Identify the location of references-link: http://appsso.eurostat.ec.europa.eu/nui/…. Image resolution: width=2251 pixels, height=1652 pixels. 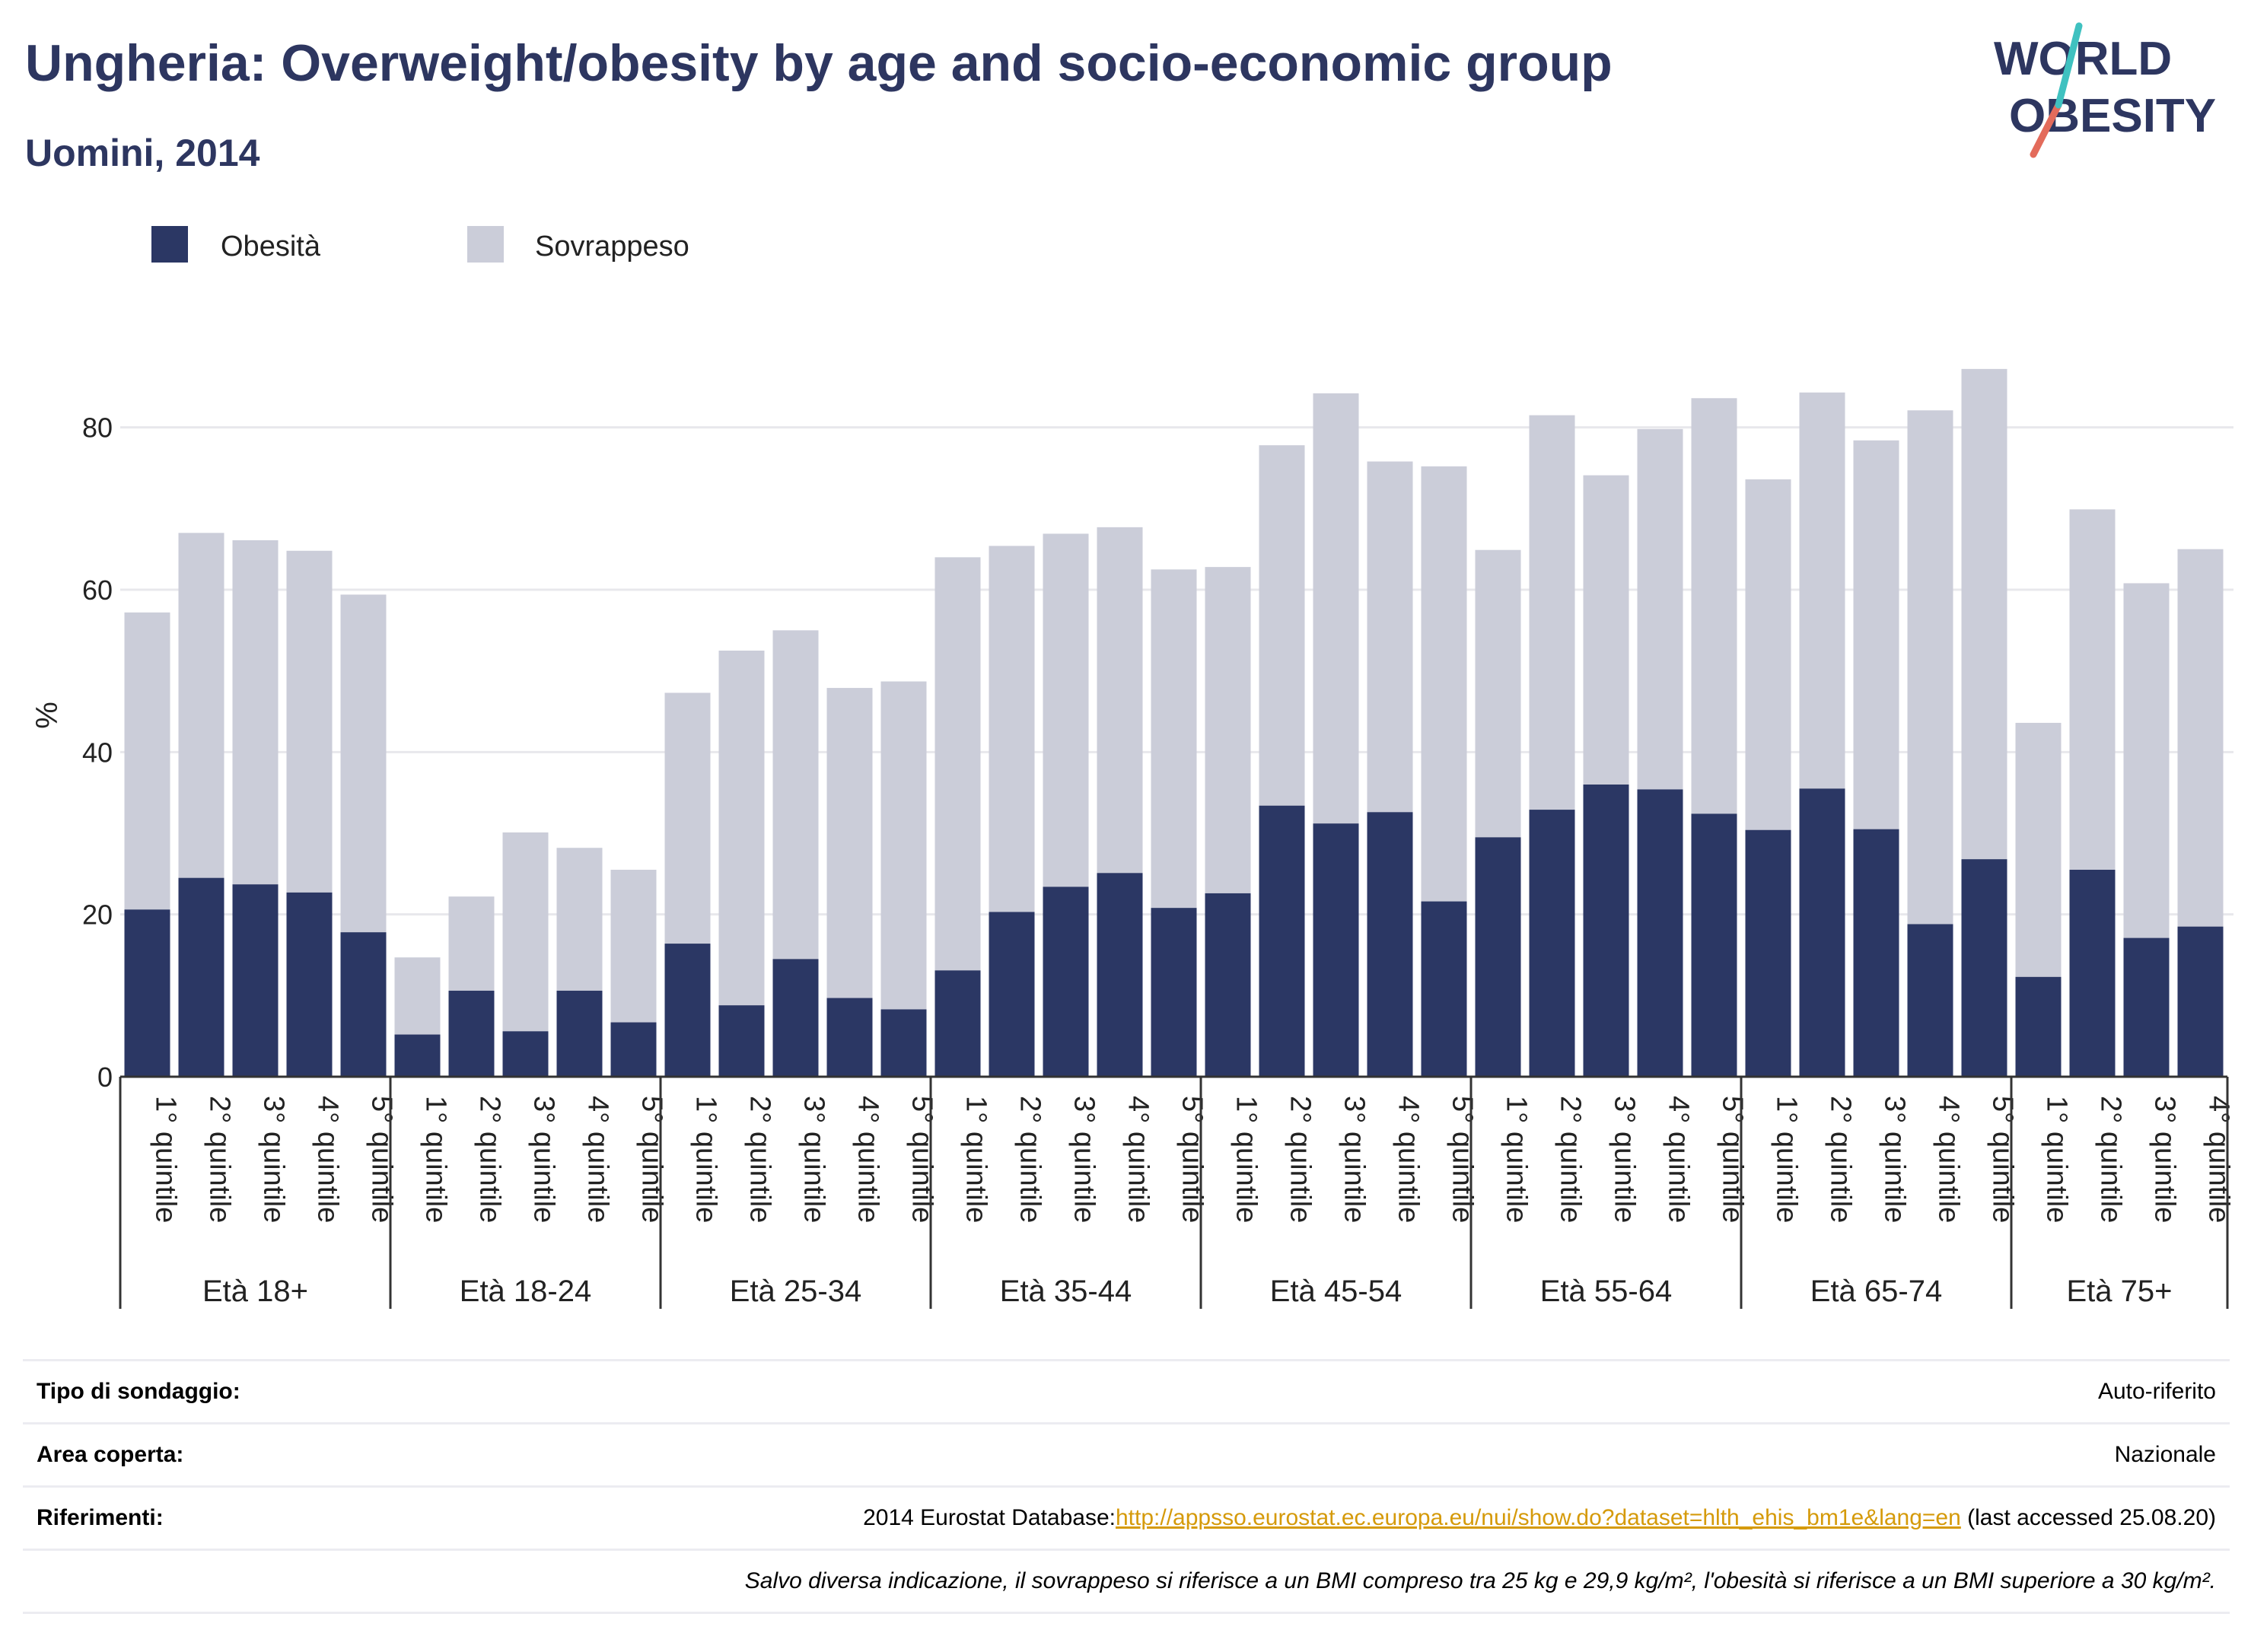
(1538, 1517).